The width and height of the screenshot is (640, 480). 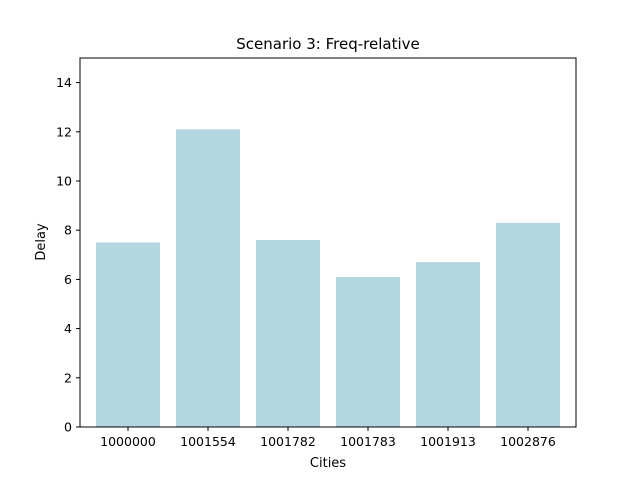 I want to click on y-axis-ticks: 0 2 4 6 8 10 12 14, so click(x=68, y=255).